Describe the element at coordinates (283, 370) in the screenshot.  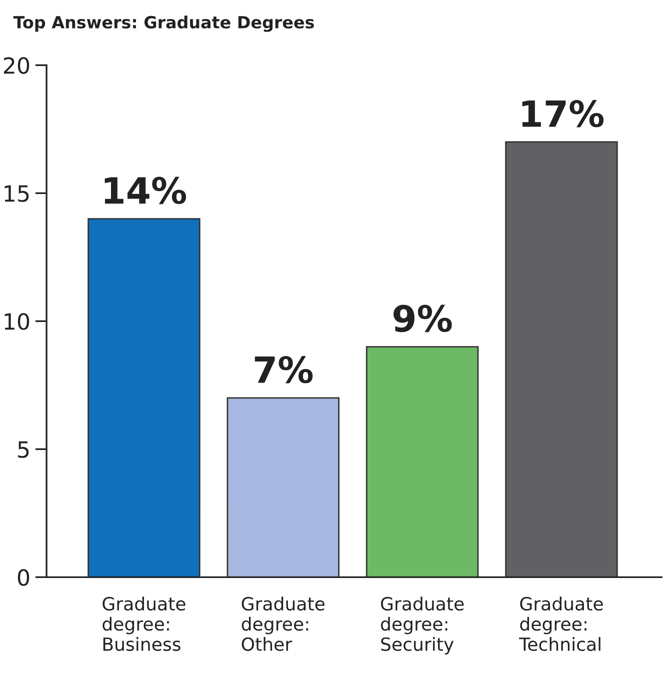
I see `data-label: 7%` at that location.